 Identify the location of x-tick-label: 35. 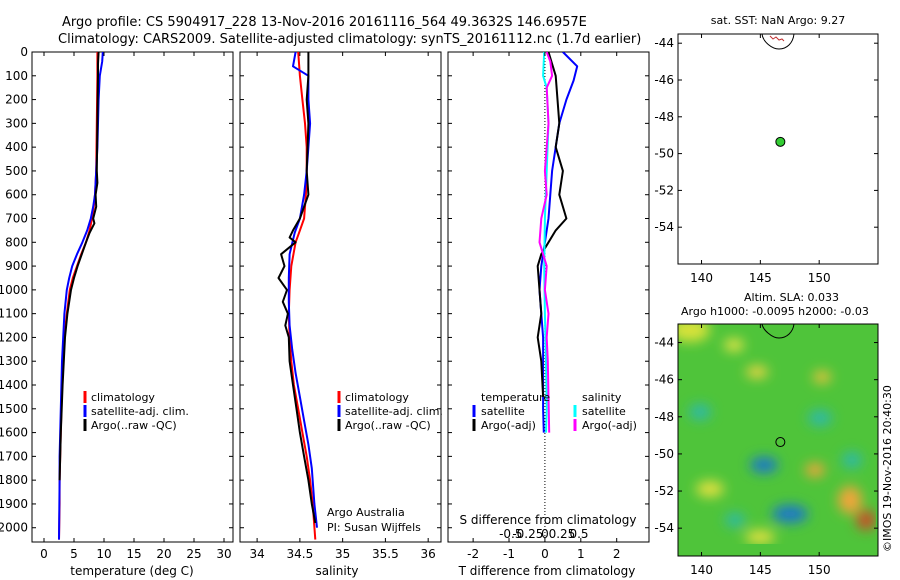
(342, 554).